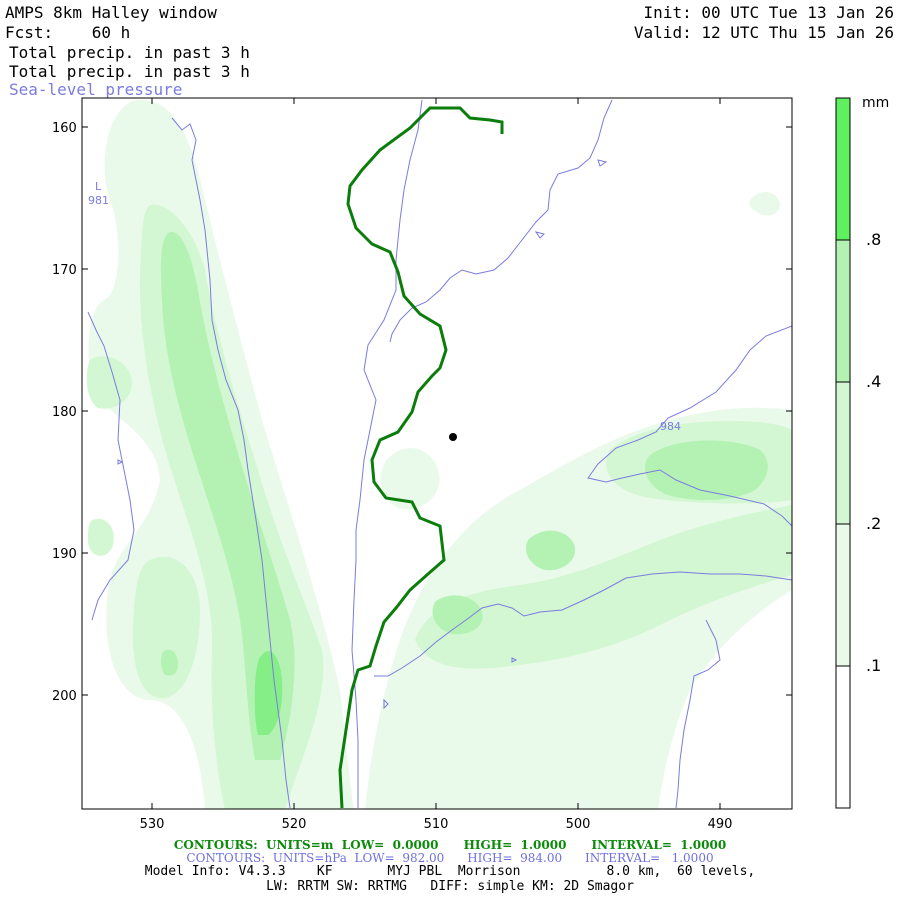 Image resolution: width=900 pixels, height=900 pixels. I want to click on isobar-984-east, so click(689, 426).